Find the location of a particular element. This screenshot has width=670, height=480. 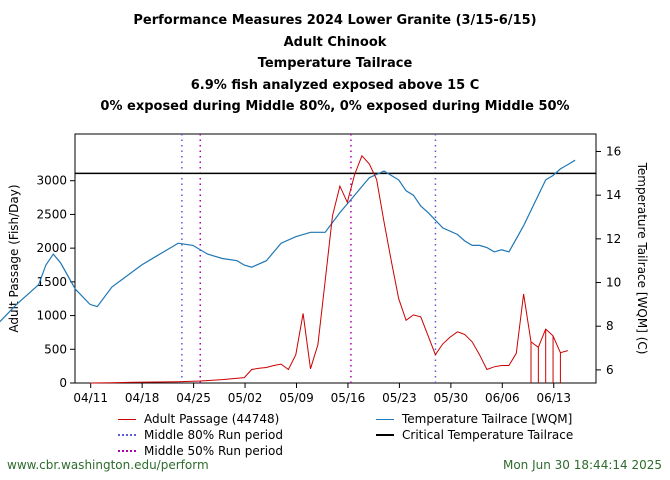

y-axis-label: Adult Passage (Fish/Day) is located at coordinates (14, 258).